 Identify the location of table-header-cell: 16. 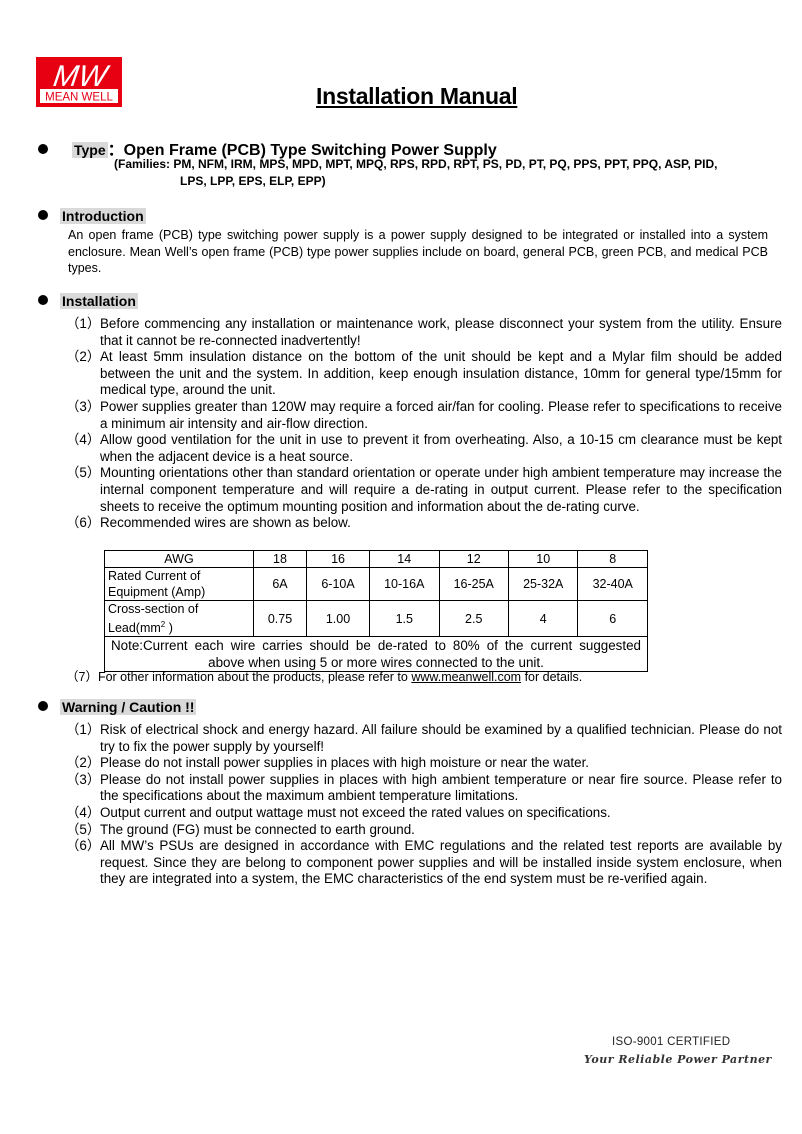
(338, 559).